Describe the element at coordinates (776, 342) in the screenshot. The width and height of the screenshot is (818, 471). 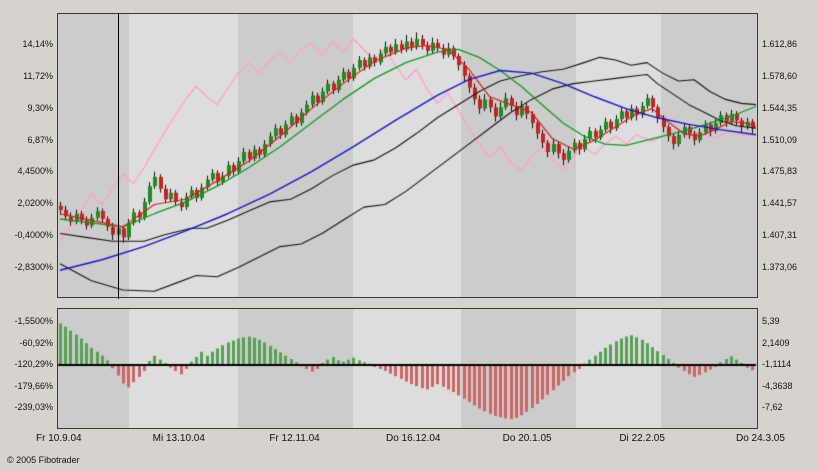
I see `axis-label: 2,1409` at that location.